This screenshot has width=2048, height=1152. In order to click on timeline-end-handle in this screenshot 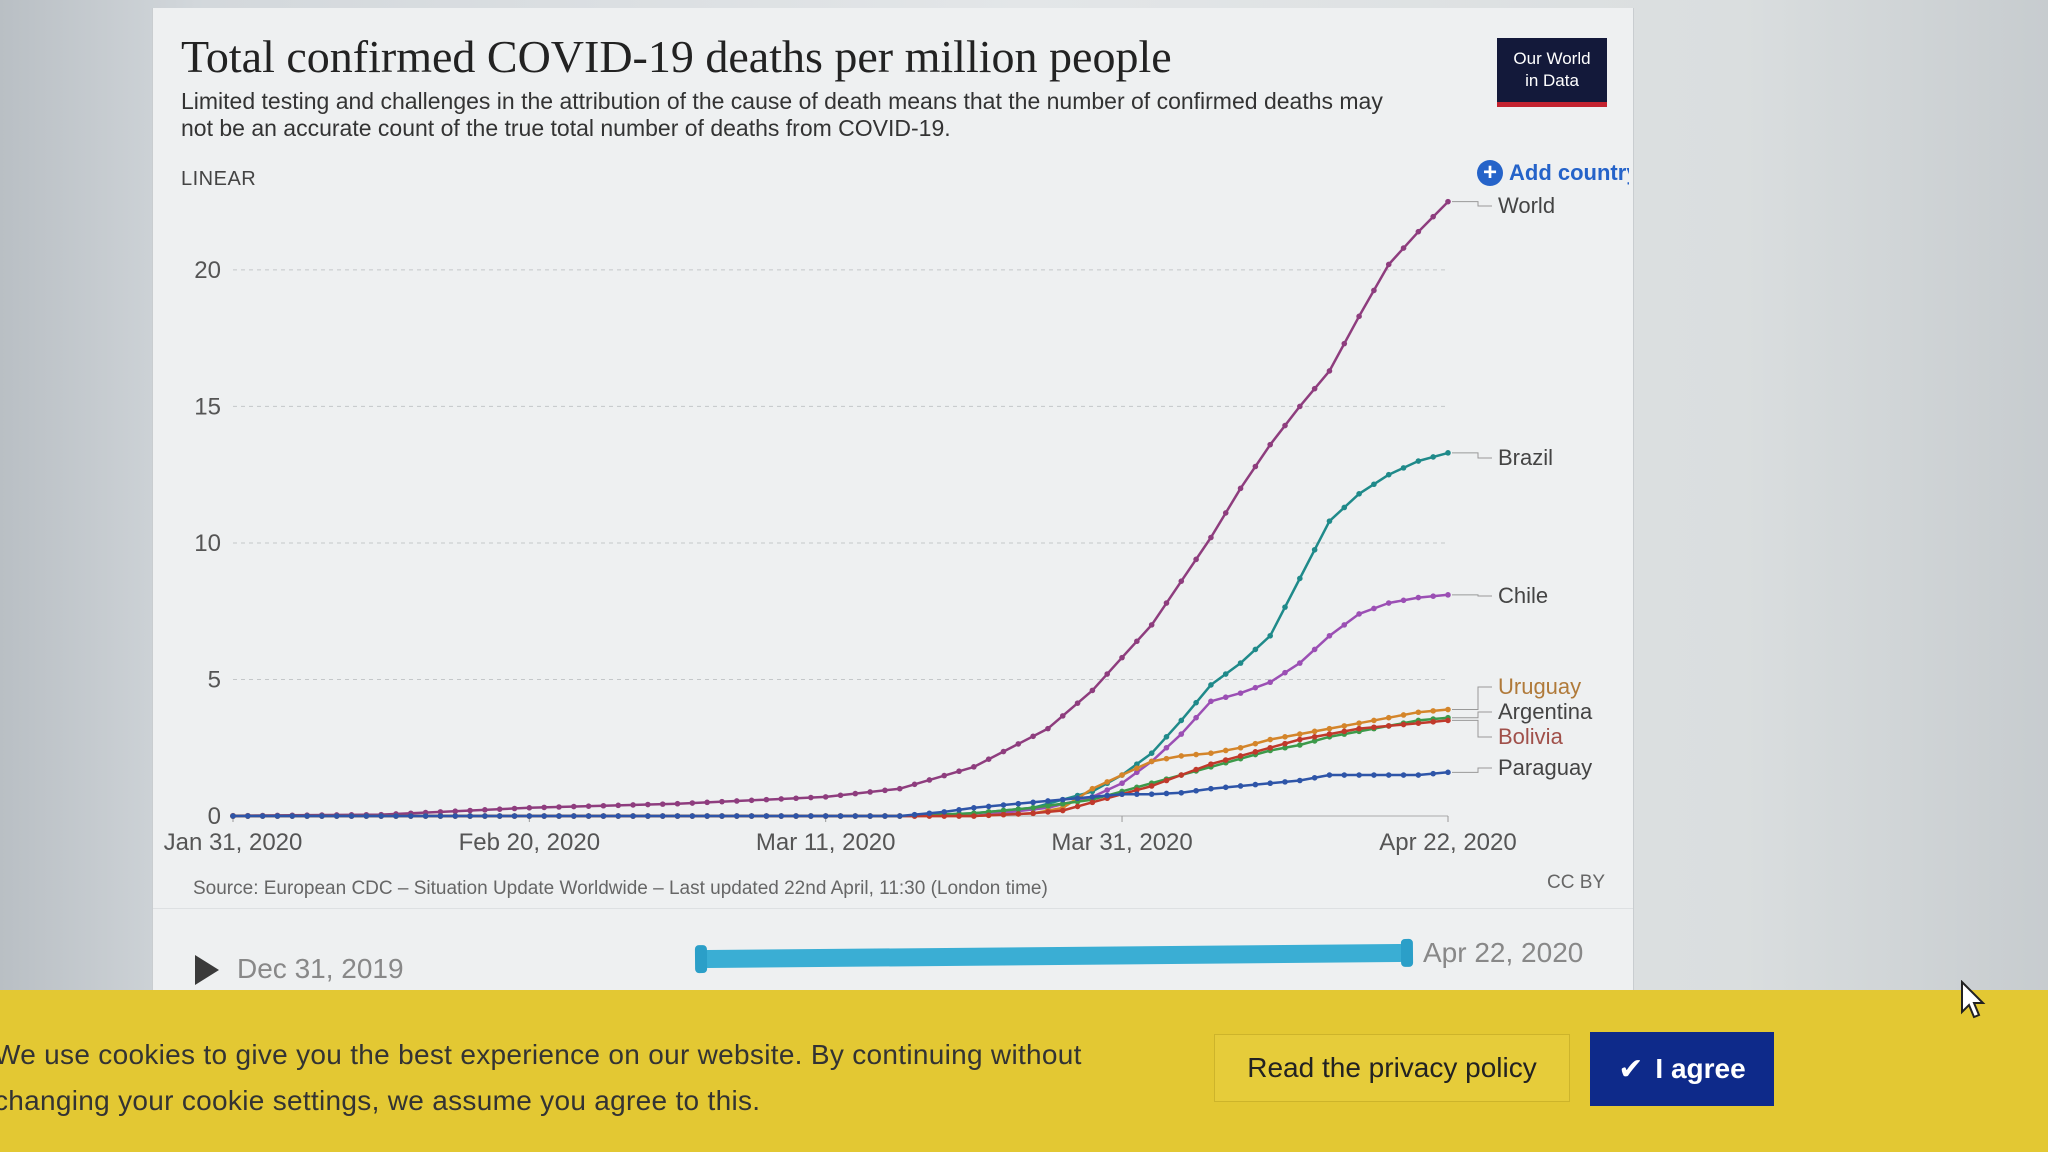, I will do `click(1407, 952)`.